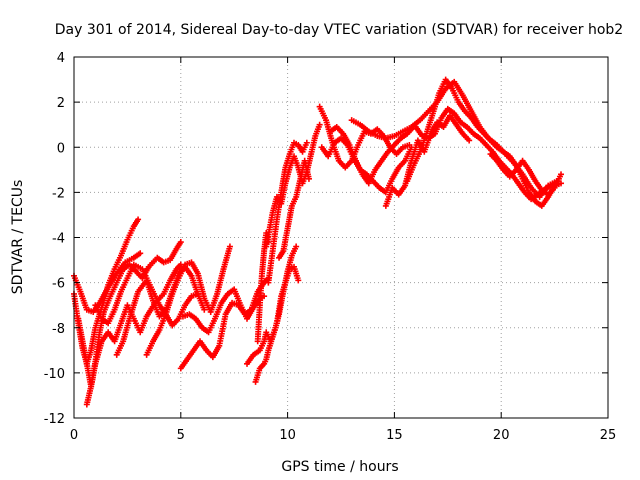 This screenshot has width=640, height=480. Describe the element at coordinates (61, 58) in the screenshot. I see `y-tick-label: 4` at that location.